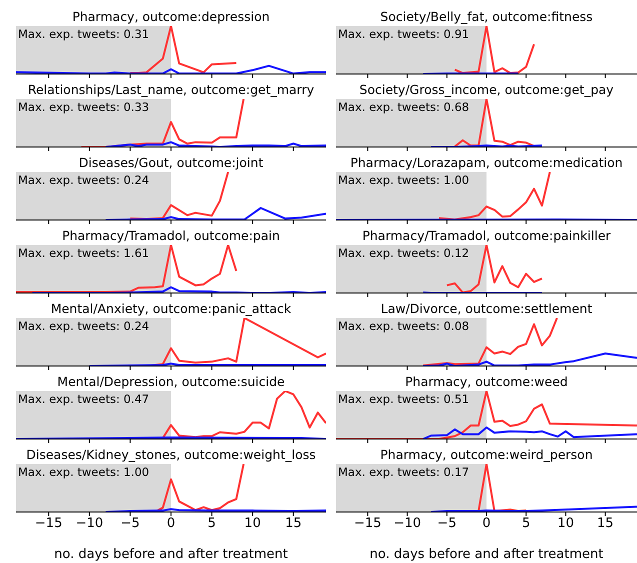 Image resolution: width=637 pixels, height=563 pixels. I want to click on annotation: Max. exp. tweets: 0.68, so click(404, 107).